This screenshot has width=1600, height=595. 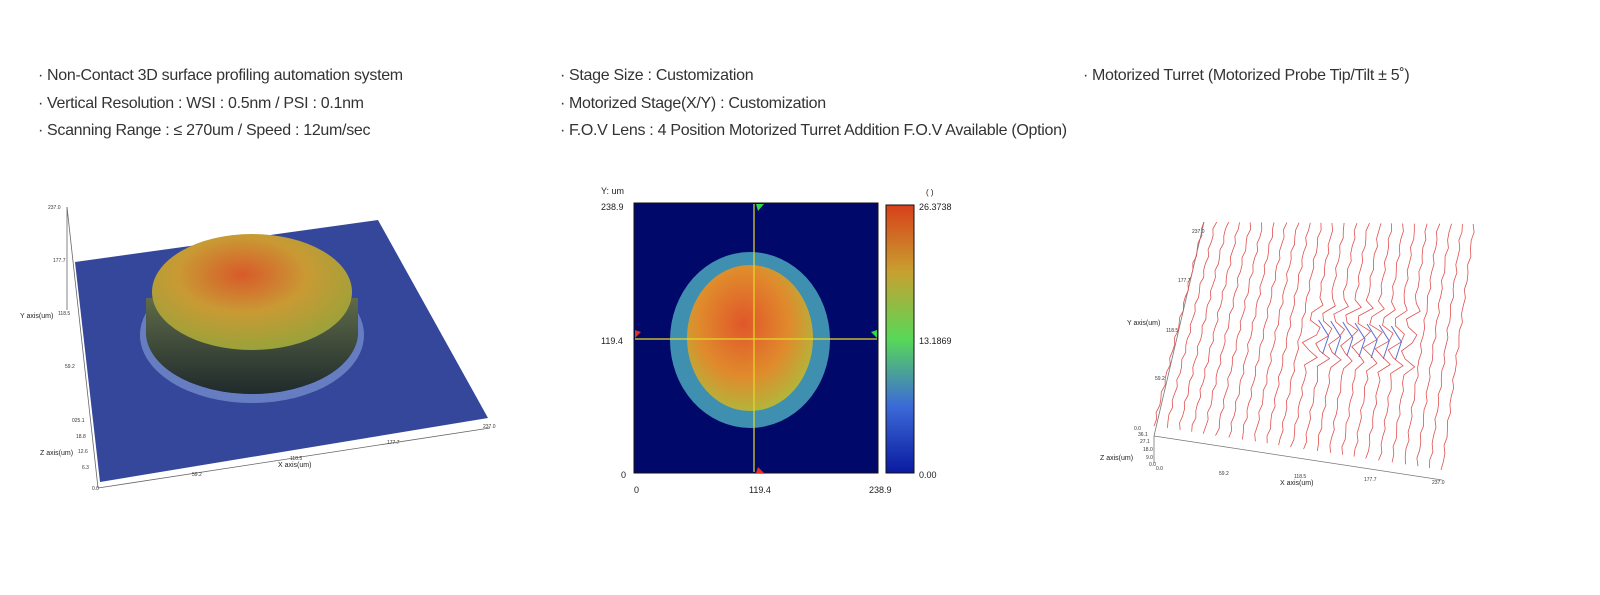 I want to click on x-tick: 177.7, so click(x=393, y=443).